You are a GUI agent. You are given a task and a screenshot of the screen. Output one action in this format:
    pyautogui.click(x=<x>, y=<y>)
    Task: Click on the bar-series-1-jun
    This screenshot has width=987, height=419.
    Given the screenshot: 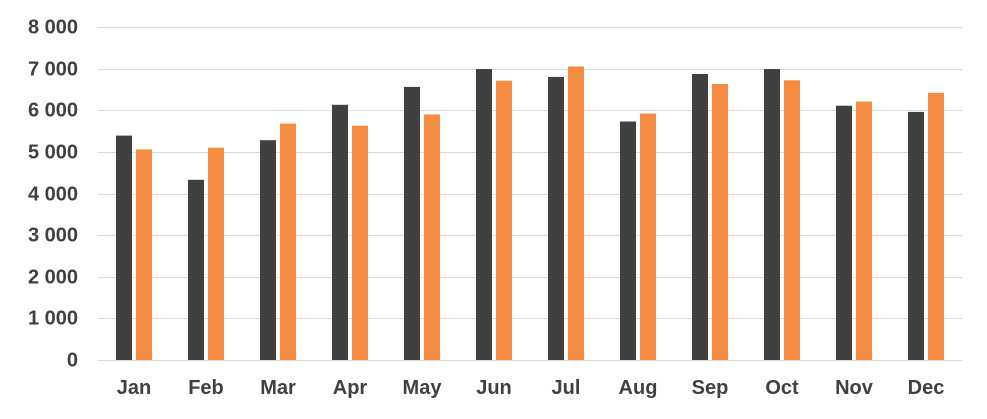 What is the action you would take?
    pyautogui.click(x=484, y=214)
    